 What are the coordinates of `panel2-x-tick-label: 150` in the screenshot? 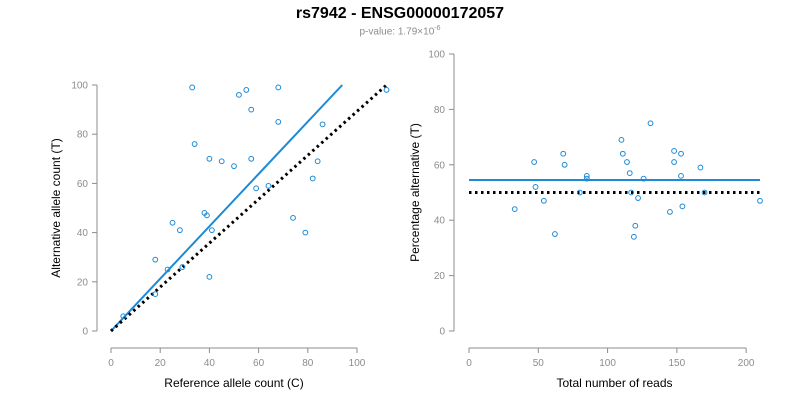 It's located at (677, 363).